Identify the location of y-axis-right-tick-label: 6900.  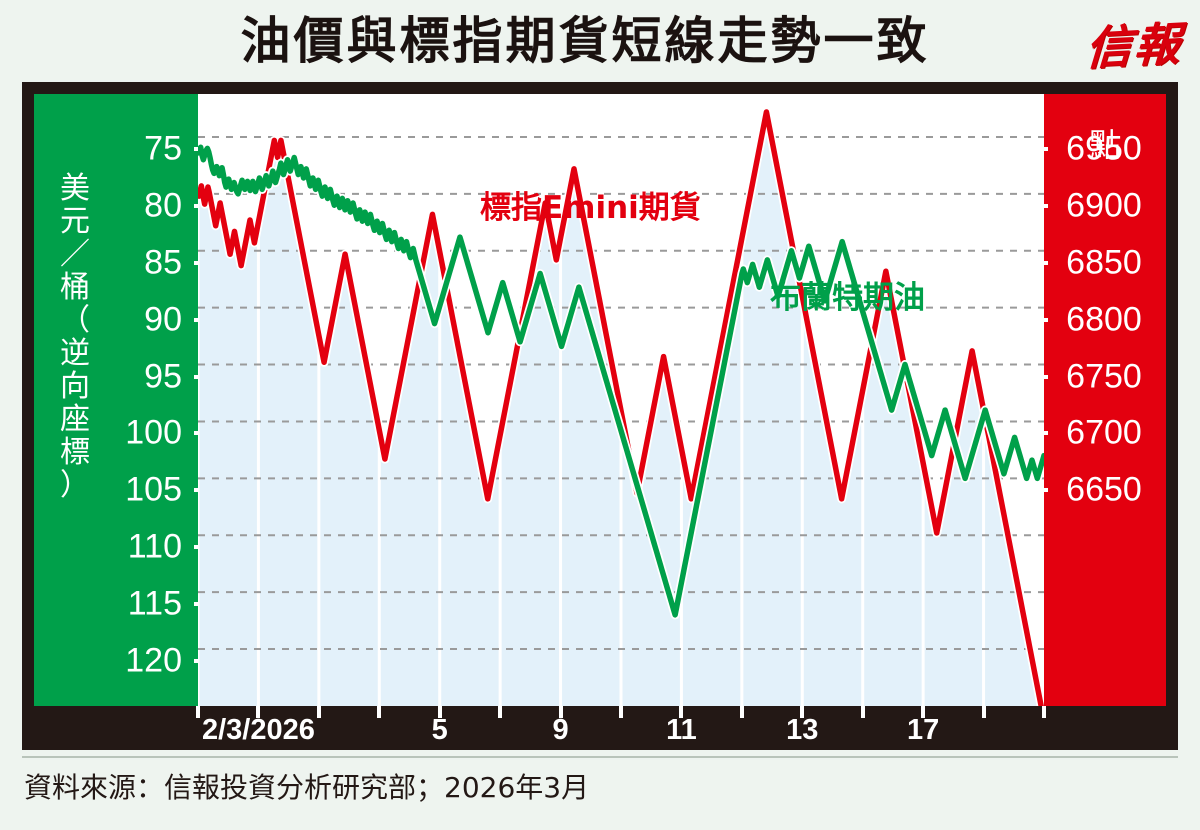
(1104, 205).